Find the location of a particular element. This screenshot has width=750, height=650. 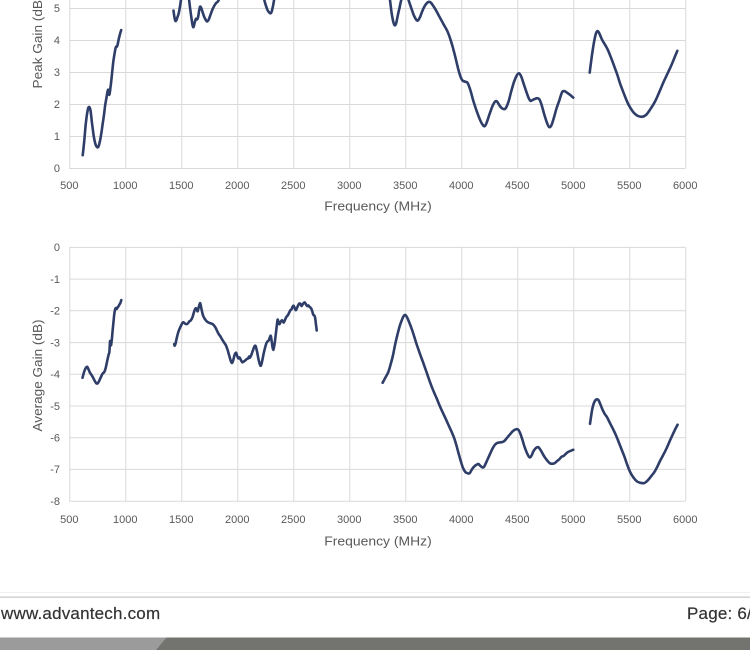

svg-text: -4 is located at coordinates (55, 375).